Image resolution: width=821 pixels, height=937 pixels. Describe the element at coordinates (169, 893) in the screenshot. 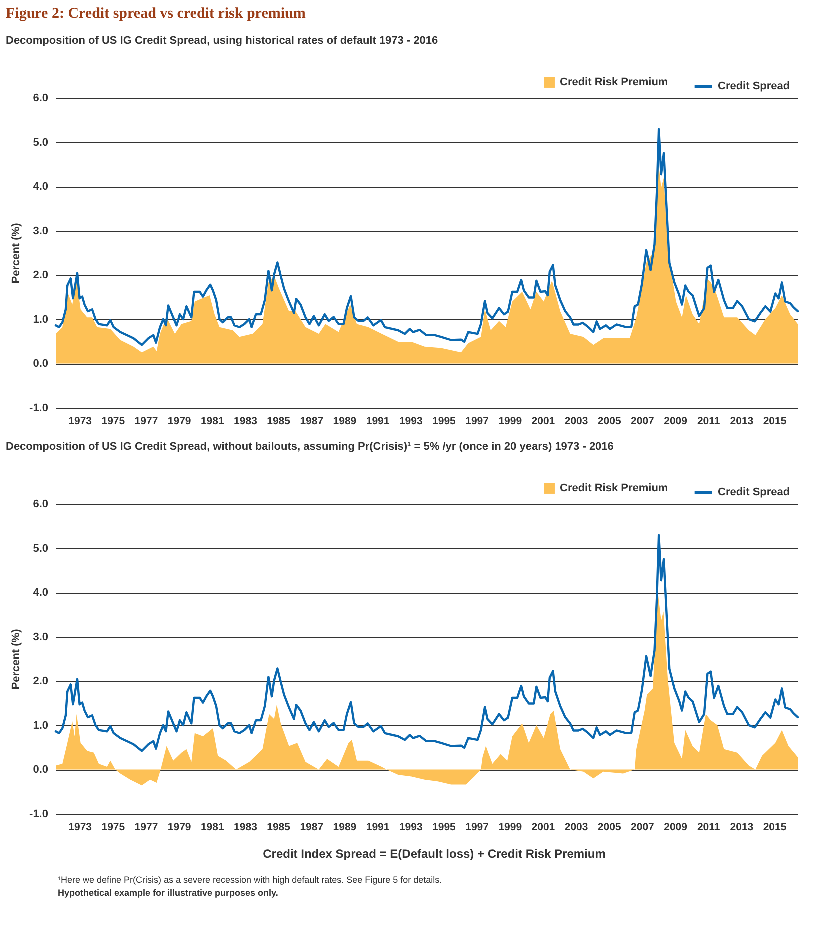

I see `text: Hypothetical example for illustrative purposes only.` at that location.